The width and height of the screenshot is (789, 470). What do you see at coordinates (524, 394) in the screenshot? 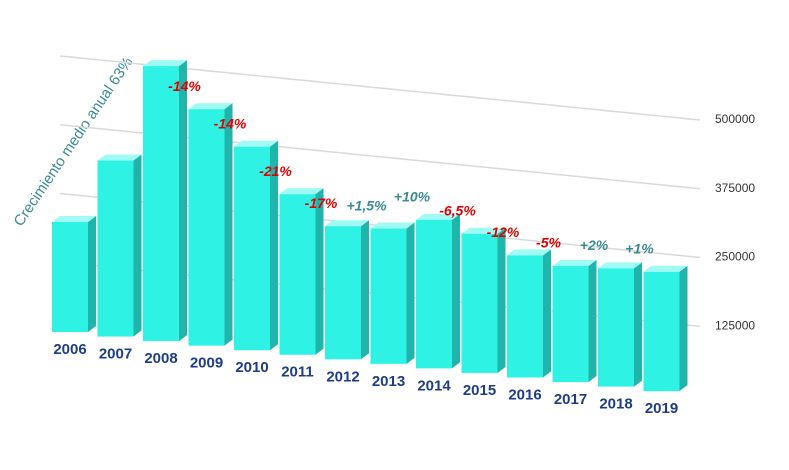
I see `x-tick-label: 2016` at bounding box center [524, 394].